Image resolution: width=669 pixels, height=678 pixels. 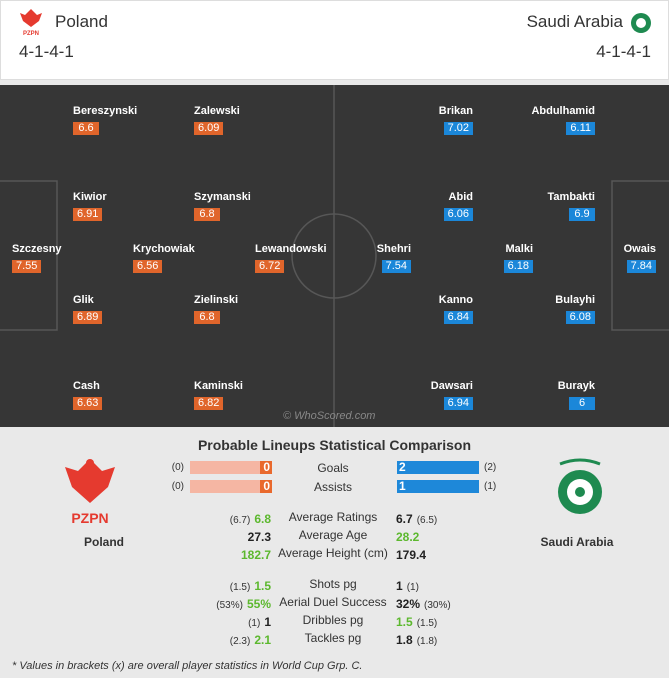 What do you see at coordinates (334, 445) in the screenshot?
I see `comparison-title: Probable Lineups Statistical Comparison` at bounding box center [334, 445].